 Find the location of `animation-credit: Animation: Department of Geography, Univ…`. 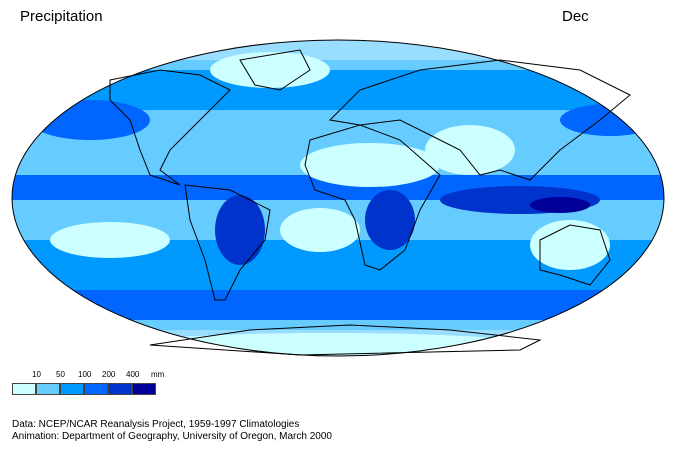

animation-credit: Animation: Department of Geography, Univ… is located at coordinates (172, 436).